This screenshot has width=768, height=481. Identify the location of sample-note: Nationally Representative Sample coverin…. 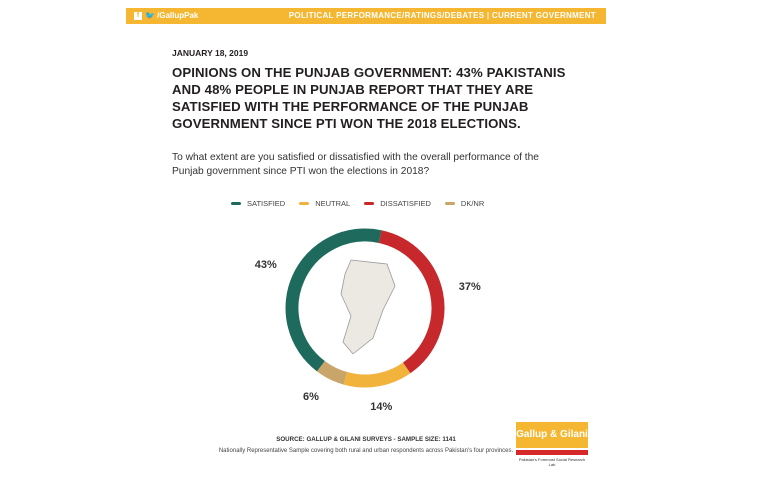
(366, 451).